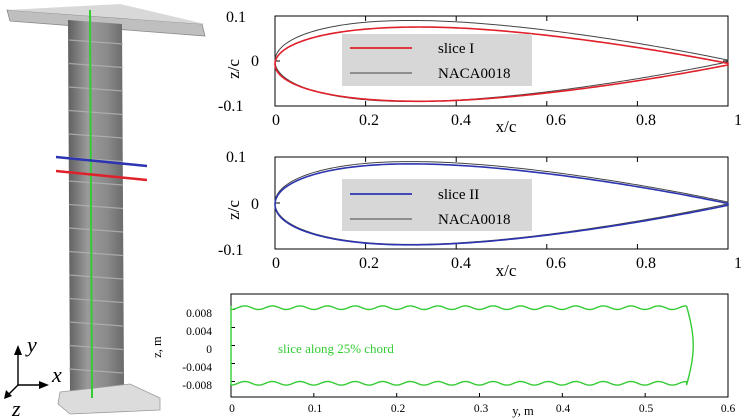 The height and width of the screenshot is (420, 743). Describe the element at coordinates (458, 195) in the screenshot. I see `legend-label-slice-II: slice II` at that location.